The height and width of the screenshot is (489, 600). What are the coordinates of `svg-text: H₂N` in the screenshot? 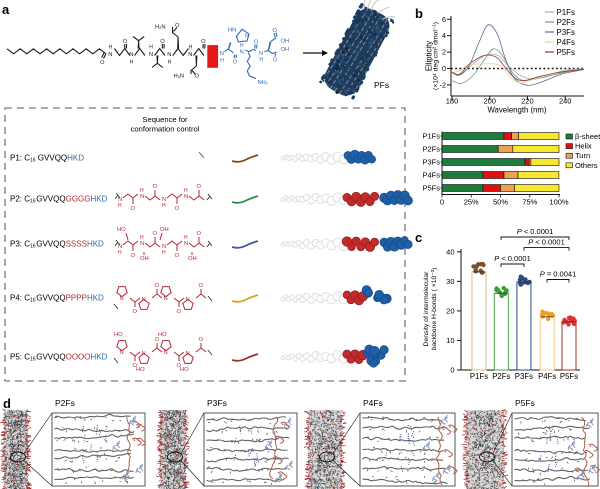 It's located at (179, 77).